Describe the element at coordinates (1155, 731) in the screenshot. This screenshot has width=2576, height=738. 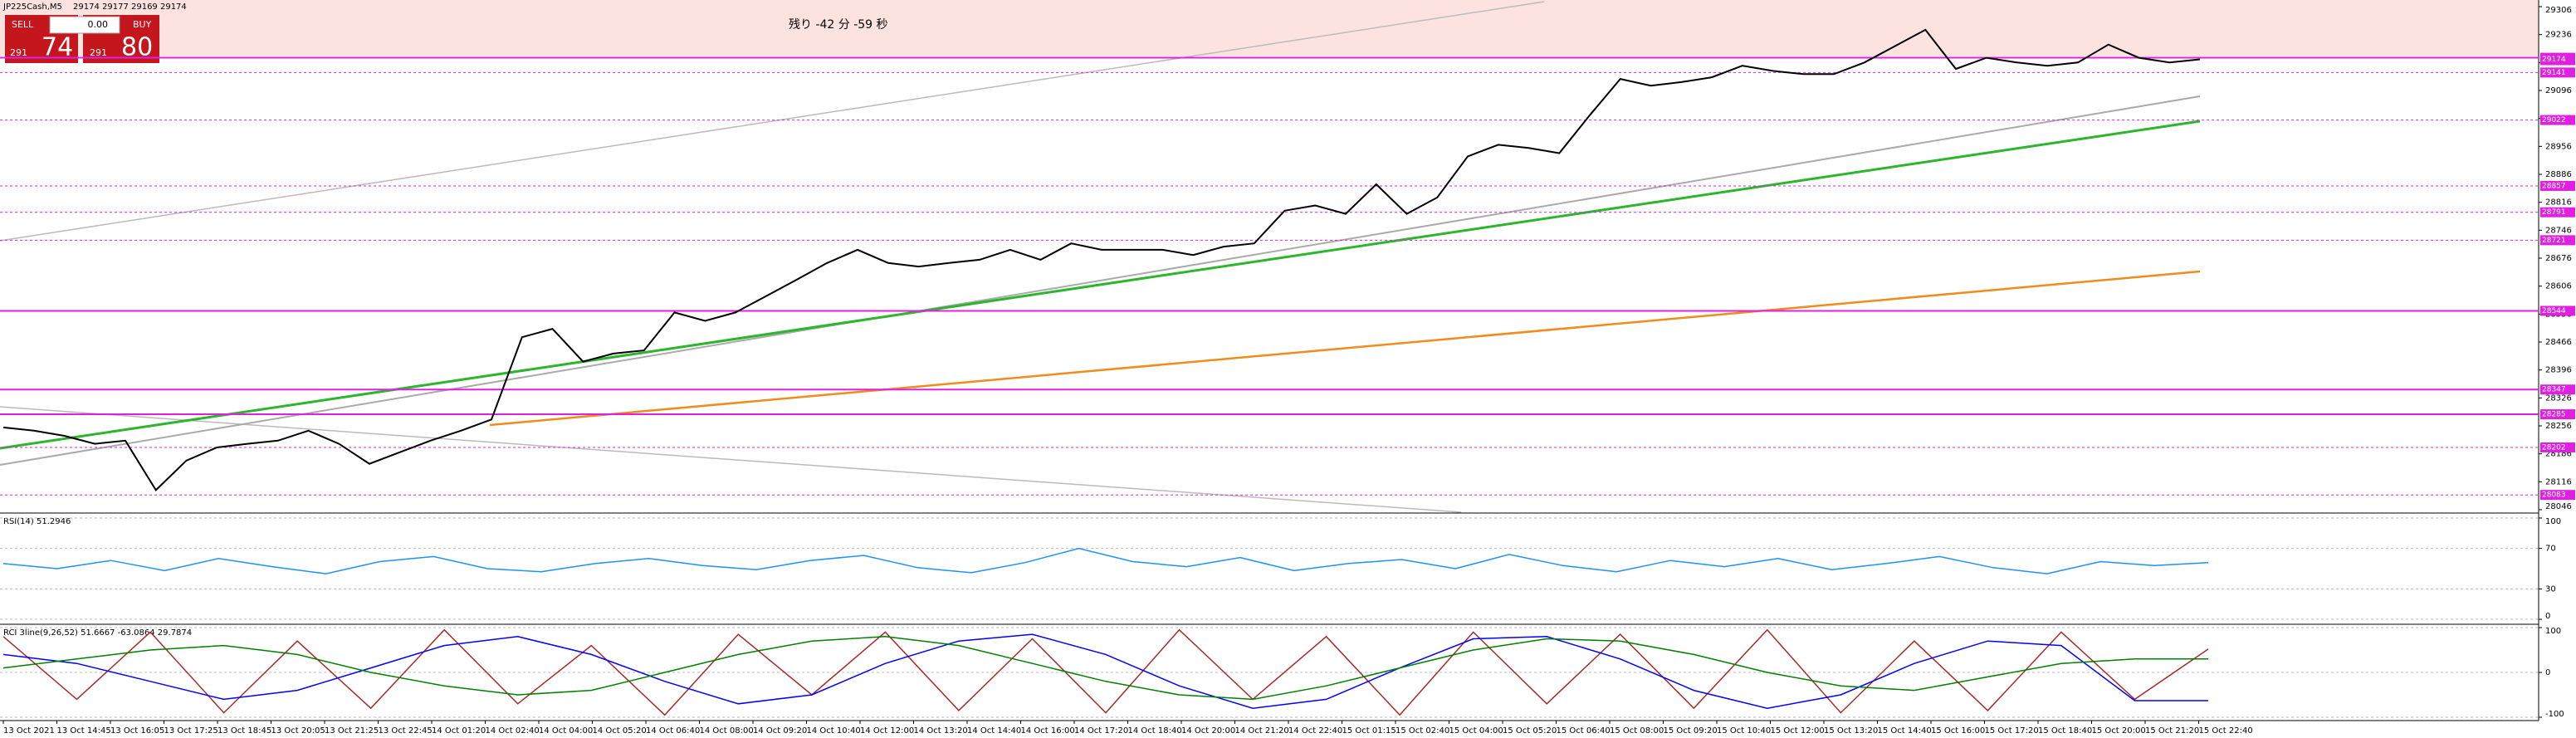
I see `x-tick-label: 14 Oct 18:40` at that location.